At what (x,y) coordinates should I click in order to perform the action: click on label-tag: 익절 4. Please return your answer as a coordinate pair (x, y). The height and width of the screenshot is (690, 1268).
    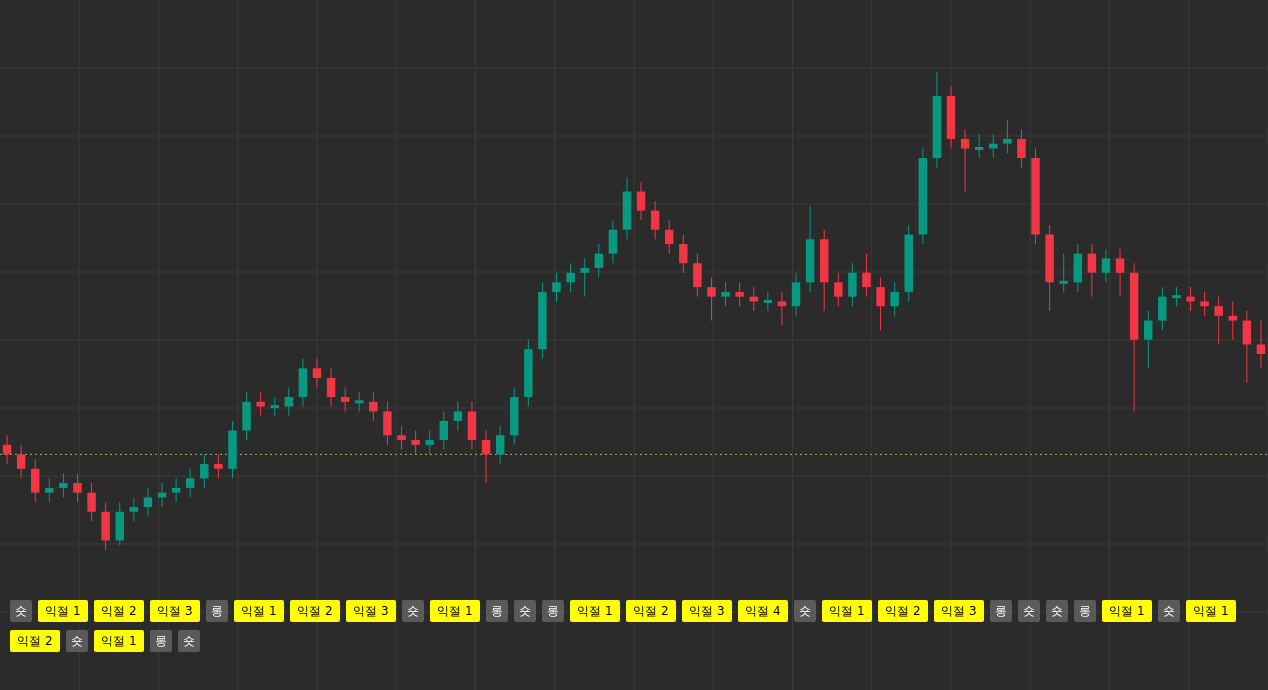
    Looking at the image, I should click on (763, 611).